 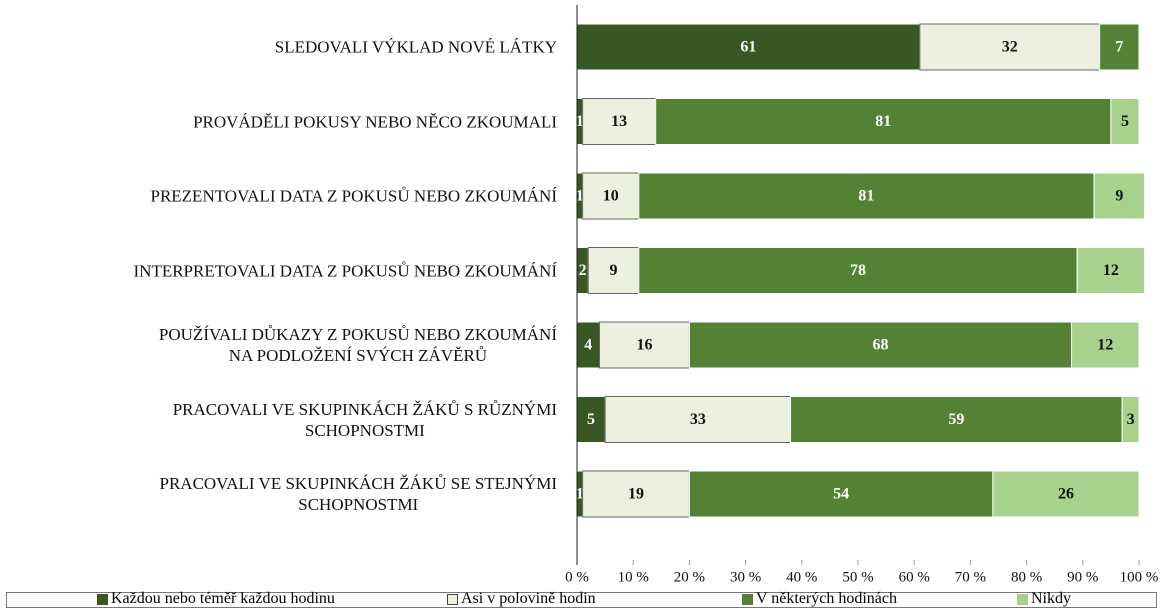 I want to click on legend-label: V některých hodinách, so click(x=826, y=598).